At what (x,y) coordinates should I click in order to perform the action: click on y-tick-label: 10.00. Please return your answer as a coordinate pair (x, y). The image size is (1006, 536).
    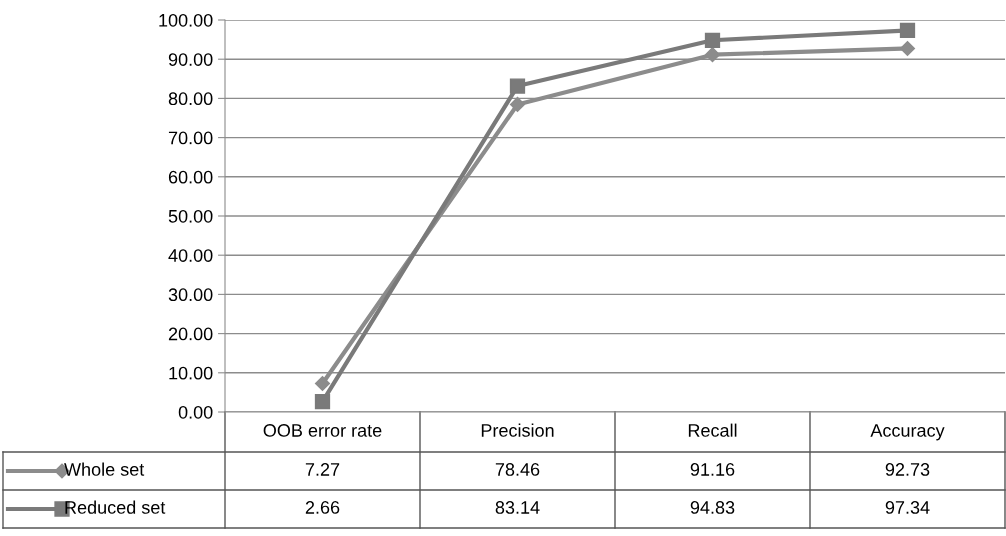
    Looking at the image, I should click on (191, 373).